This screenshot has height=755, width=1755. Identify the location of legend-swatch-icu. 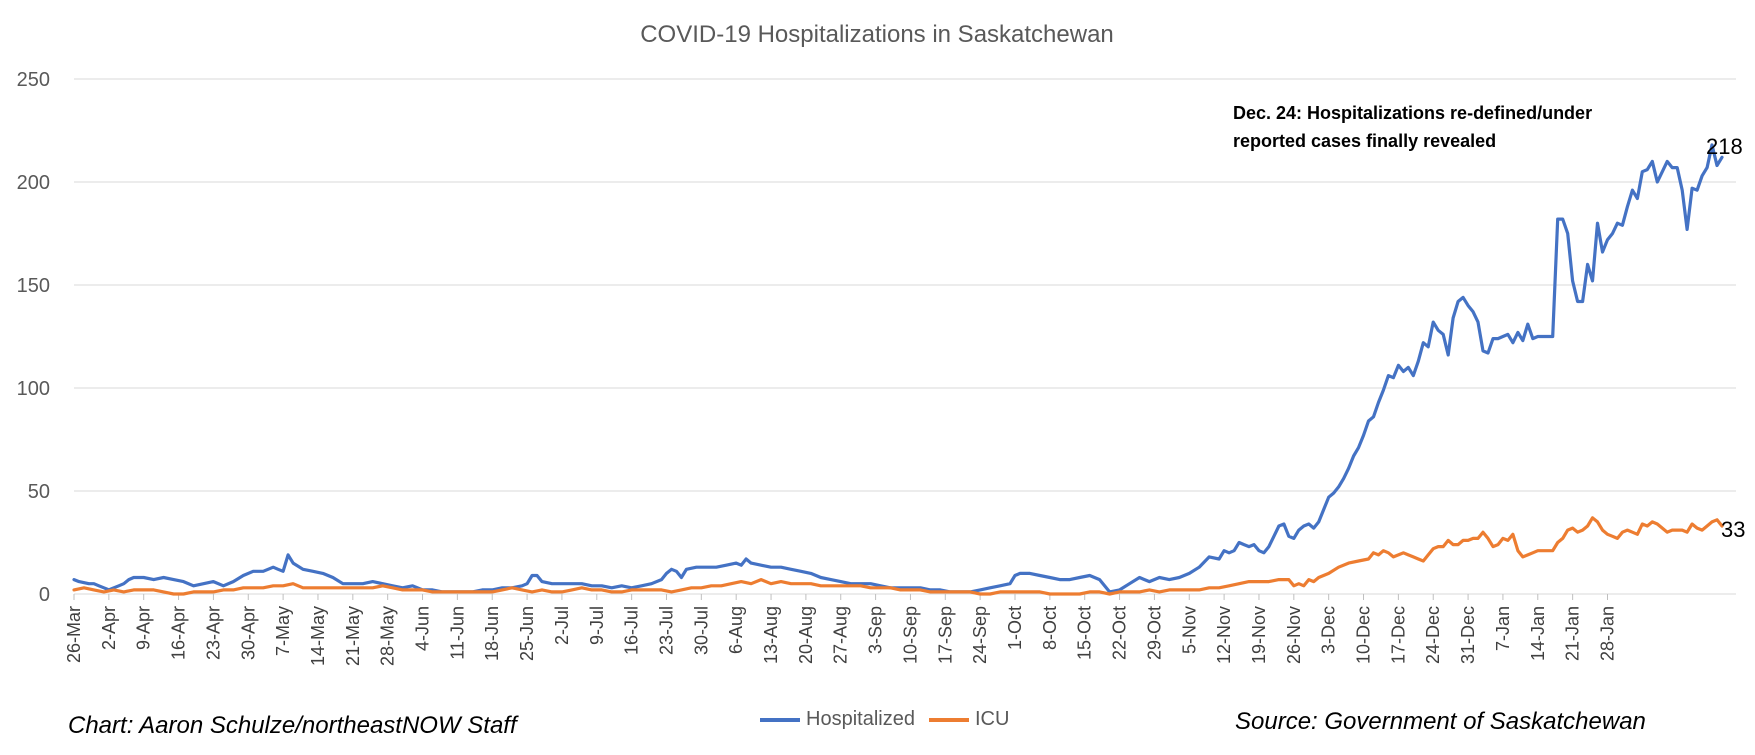
(948, 719).